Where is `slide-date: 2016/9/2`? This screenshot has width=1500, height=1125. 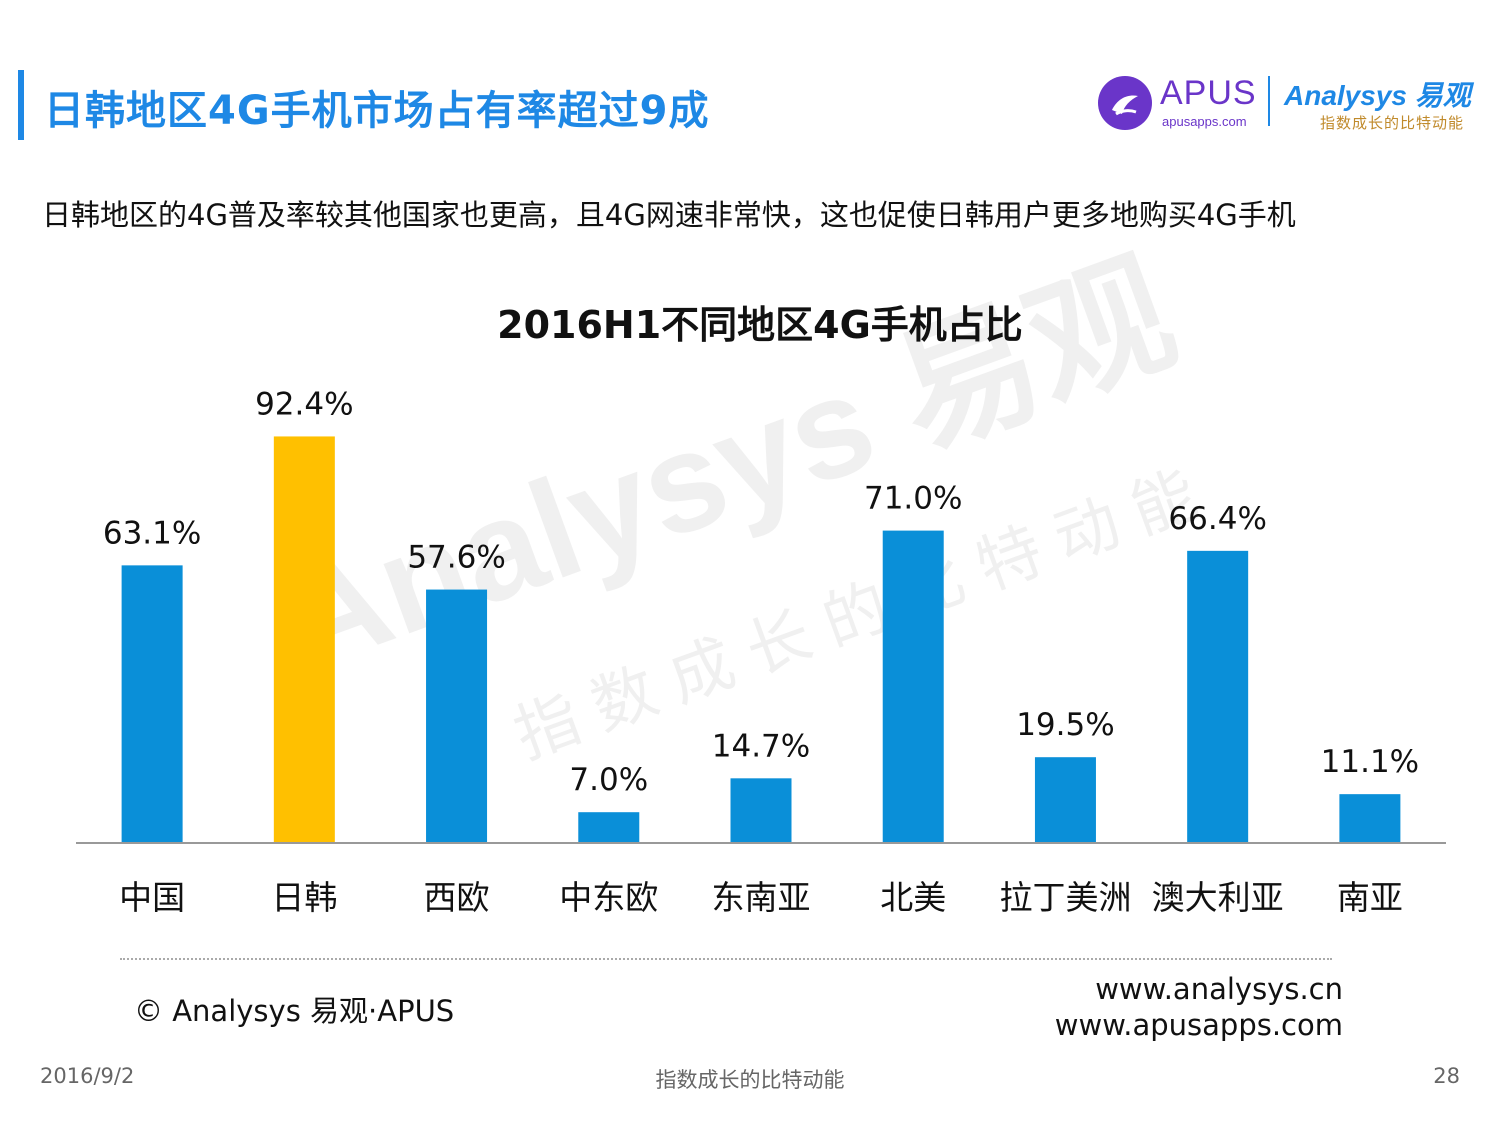 slide-date: 2016/9/2 is located at coordinates (87, 1076).